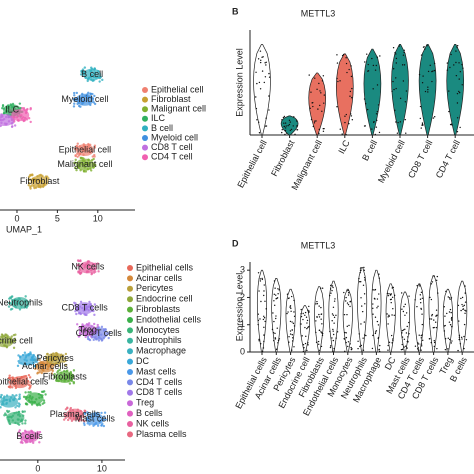  Describe the element at coordinates (235, 11) in the screenshot. I see `panel-letter: B` at that location.